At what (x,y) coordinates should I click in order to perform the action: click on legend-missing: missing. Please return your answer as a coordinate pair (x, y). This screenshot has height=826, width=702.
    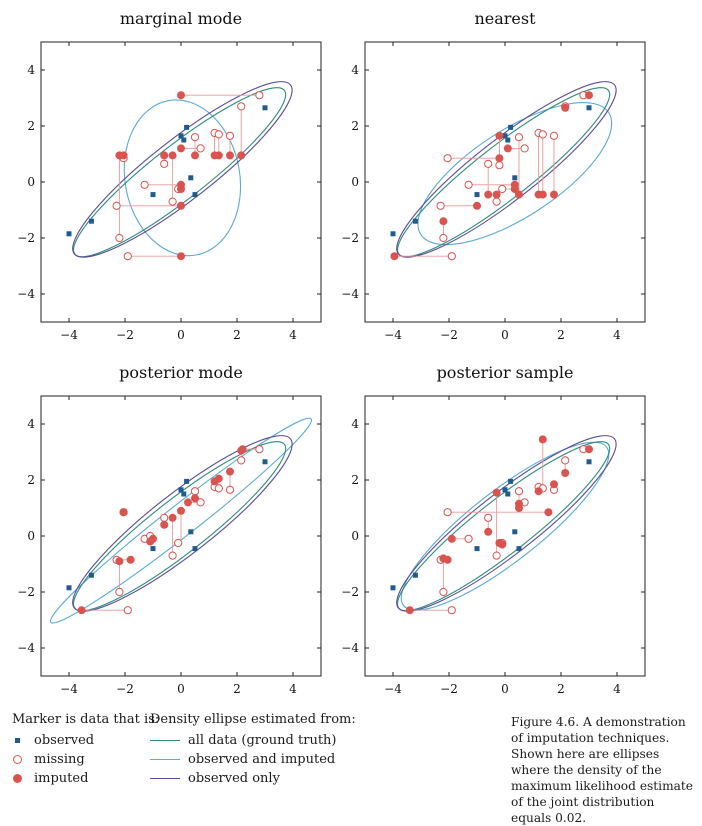
    Looking at the image, I should click on (85, 759).